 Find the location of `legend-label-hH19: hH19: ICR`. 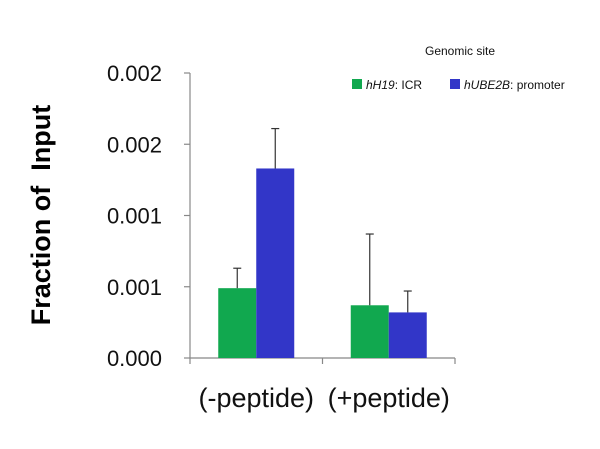

legend-label-hH19: hH19: ICR is located at coordinates (394, 85).